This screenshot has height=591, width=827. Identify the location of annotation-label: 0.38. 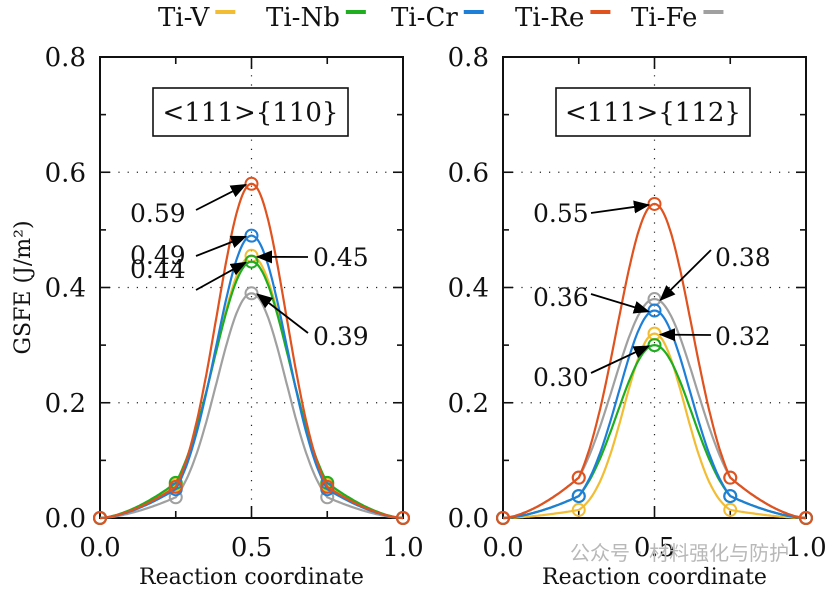
(743, 257).